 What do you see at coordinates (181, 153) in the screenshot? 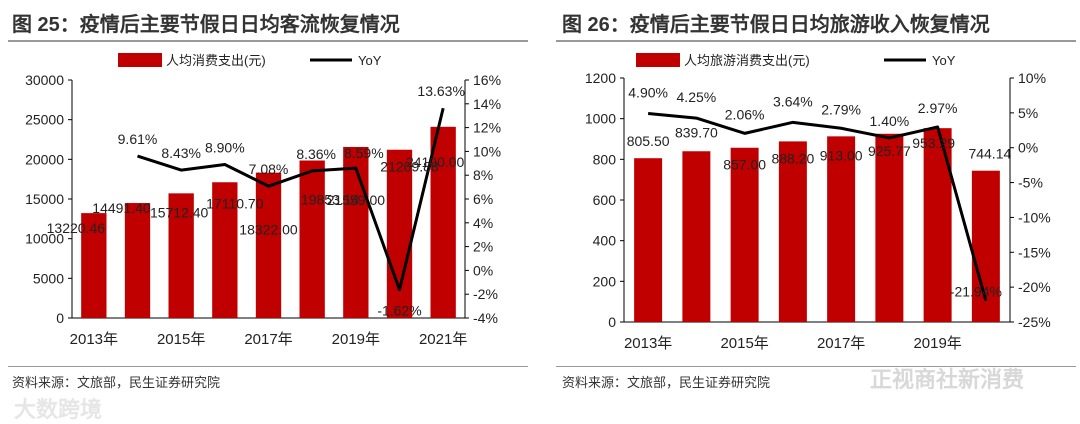
I see `c1-yoy-label: 8.43%` at bounding box center [181, 153].